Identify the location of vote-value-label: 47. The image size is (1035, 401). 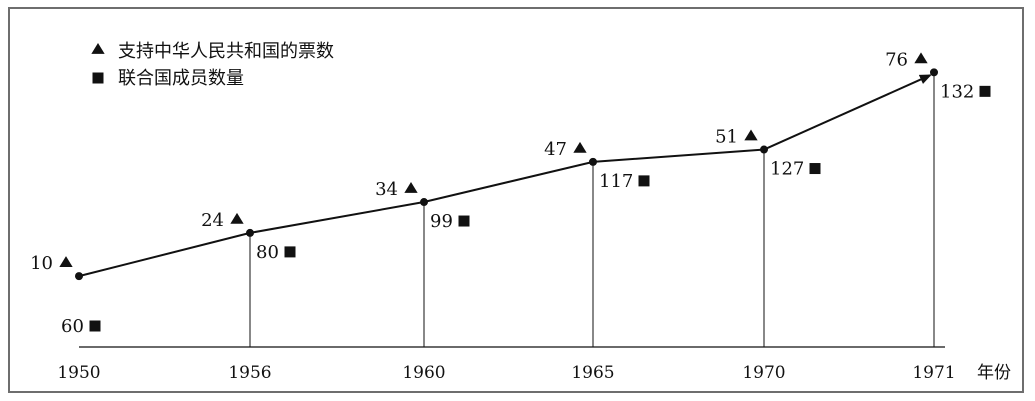
(555, 149).